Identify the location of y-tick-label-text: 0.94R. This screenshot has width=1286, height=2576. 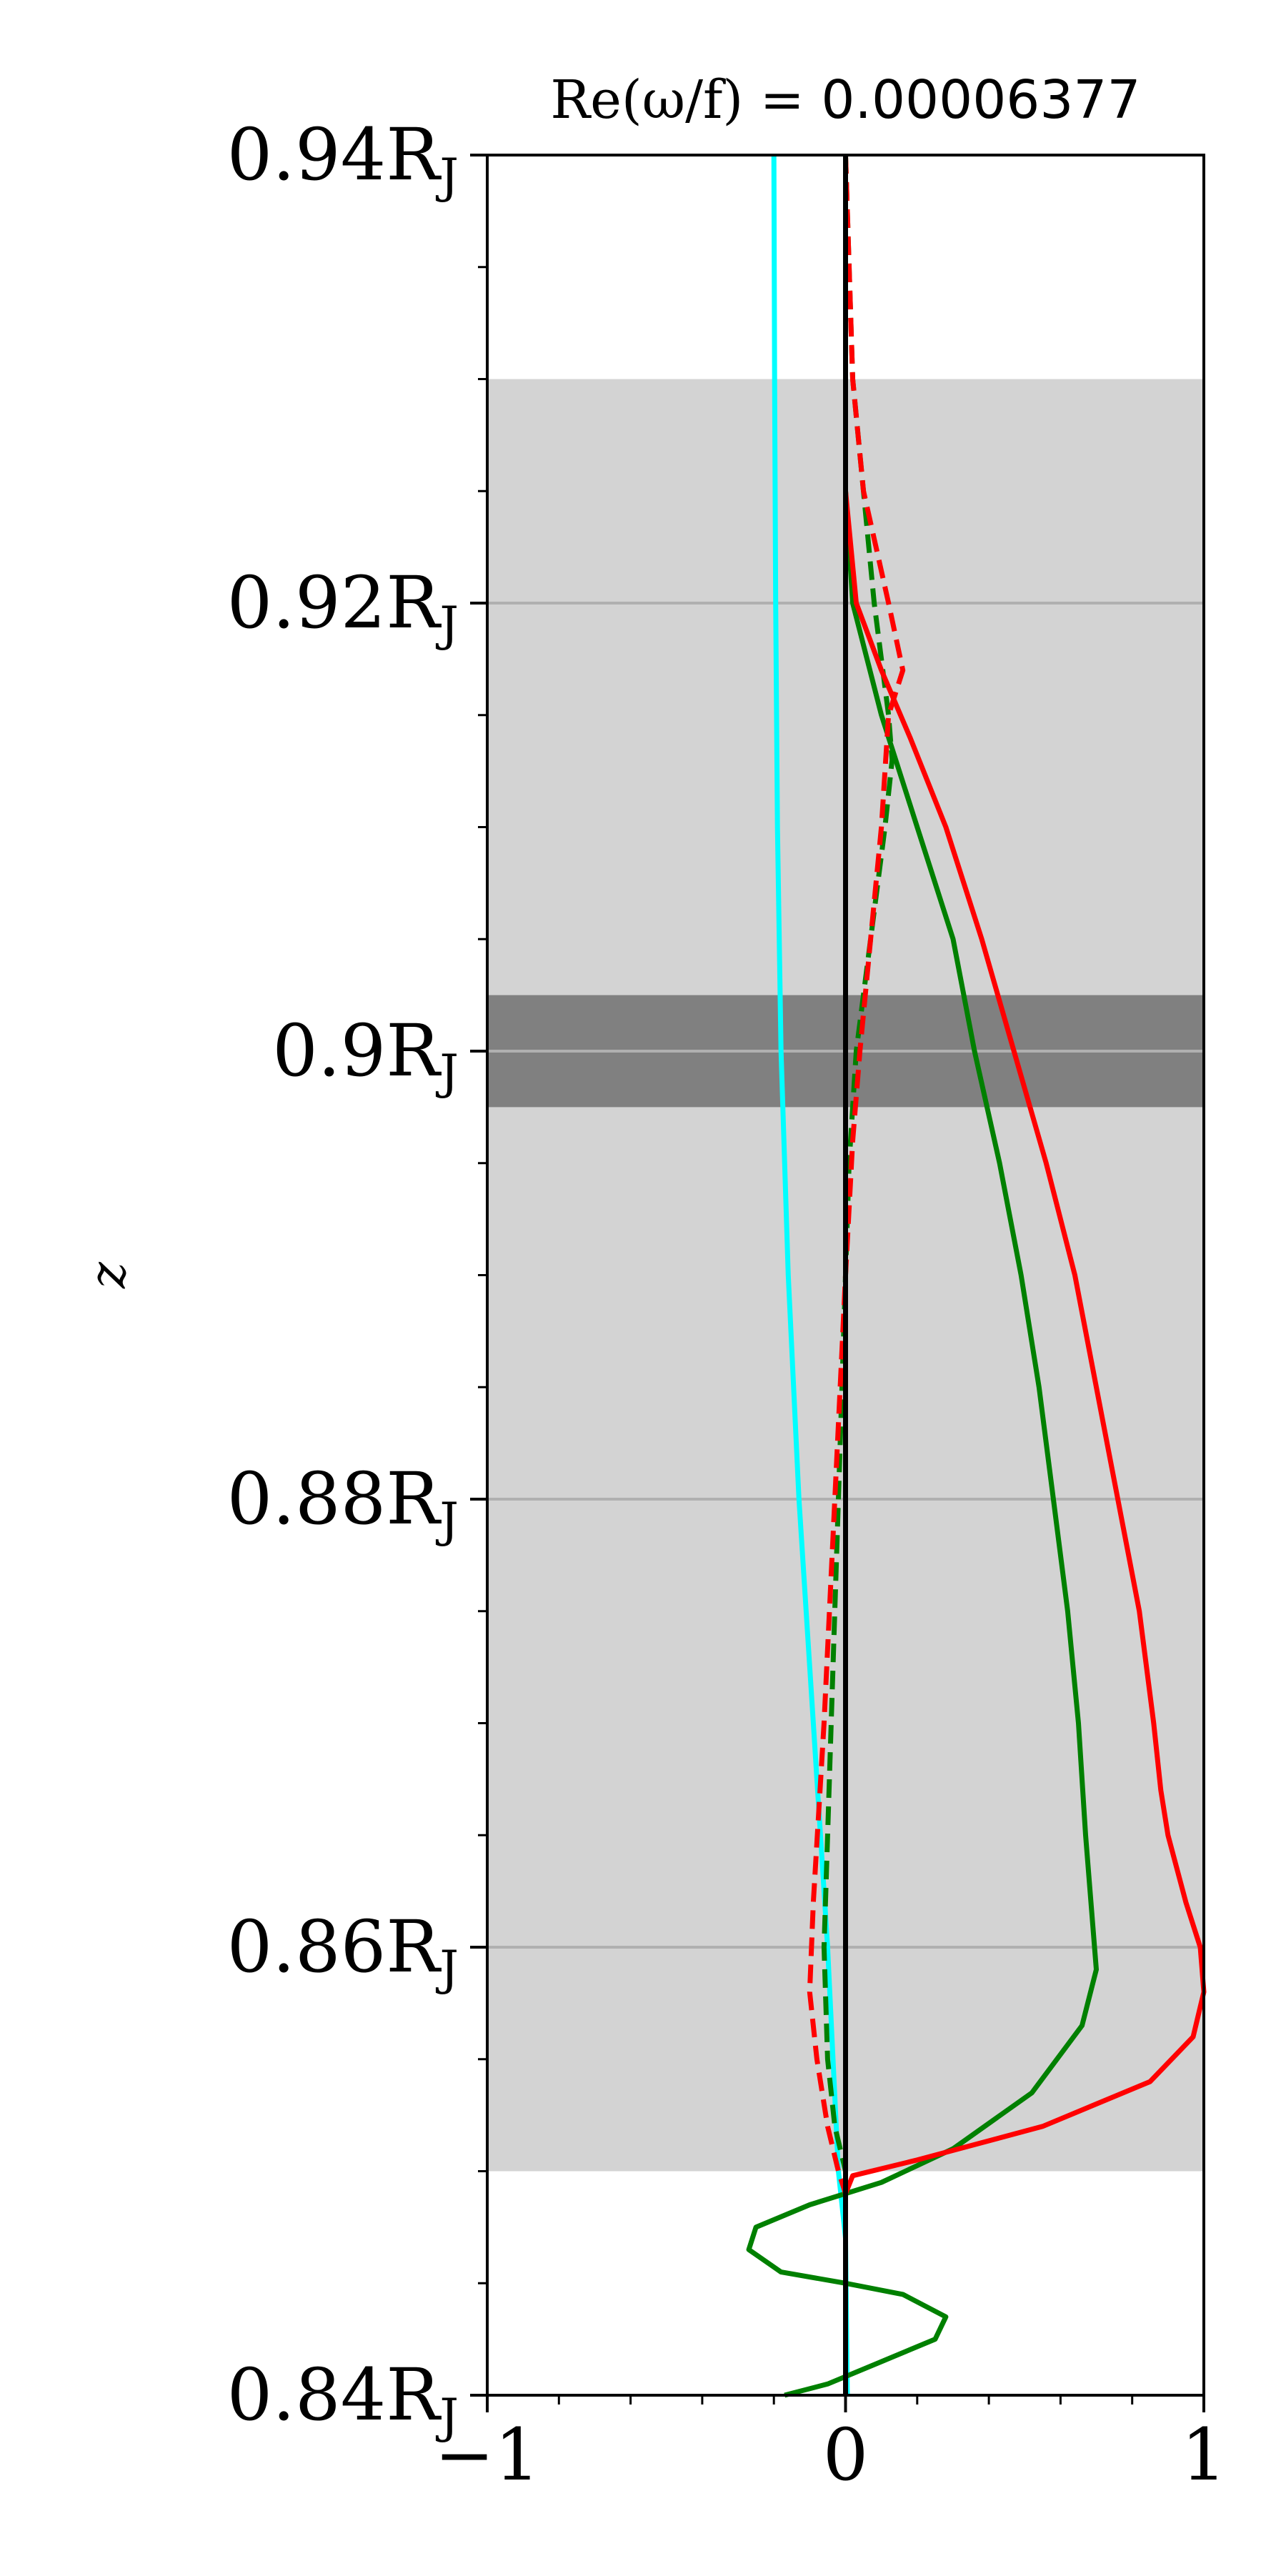
(334, 155).